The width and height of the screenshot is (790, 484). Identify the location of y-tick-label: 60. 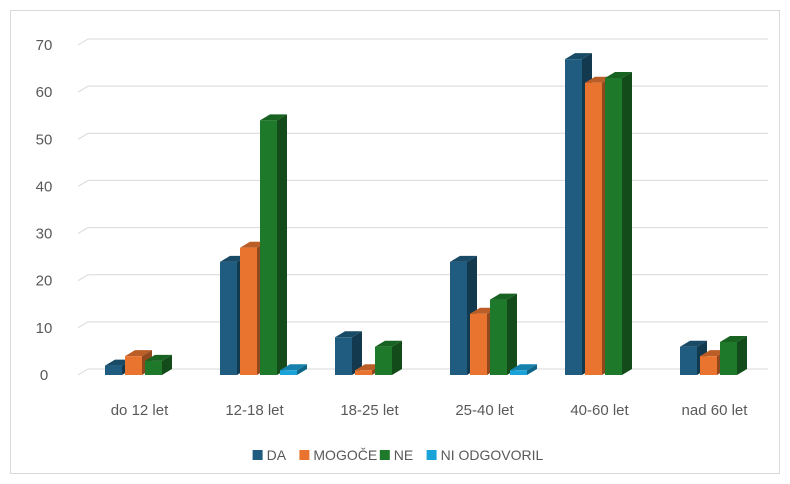
(44, 92).